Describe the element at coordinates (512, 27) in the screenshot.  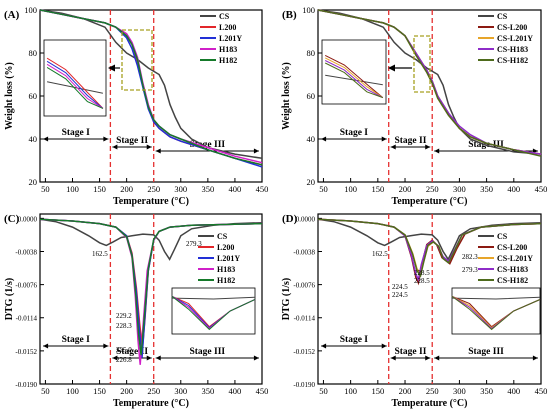
I see `legend-label: CS-L200` at that location.